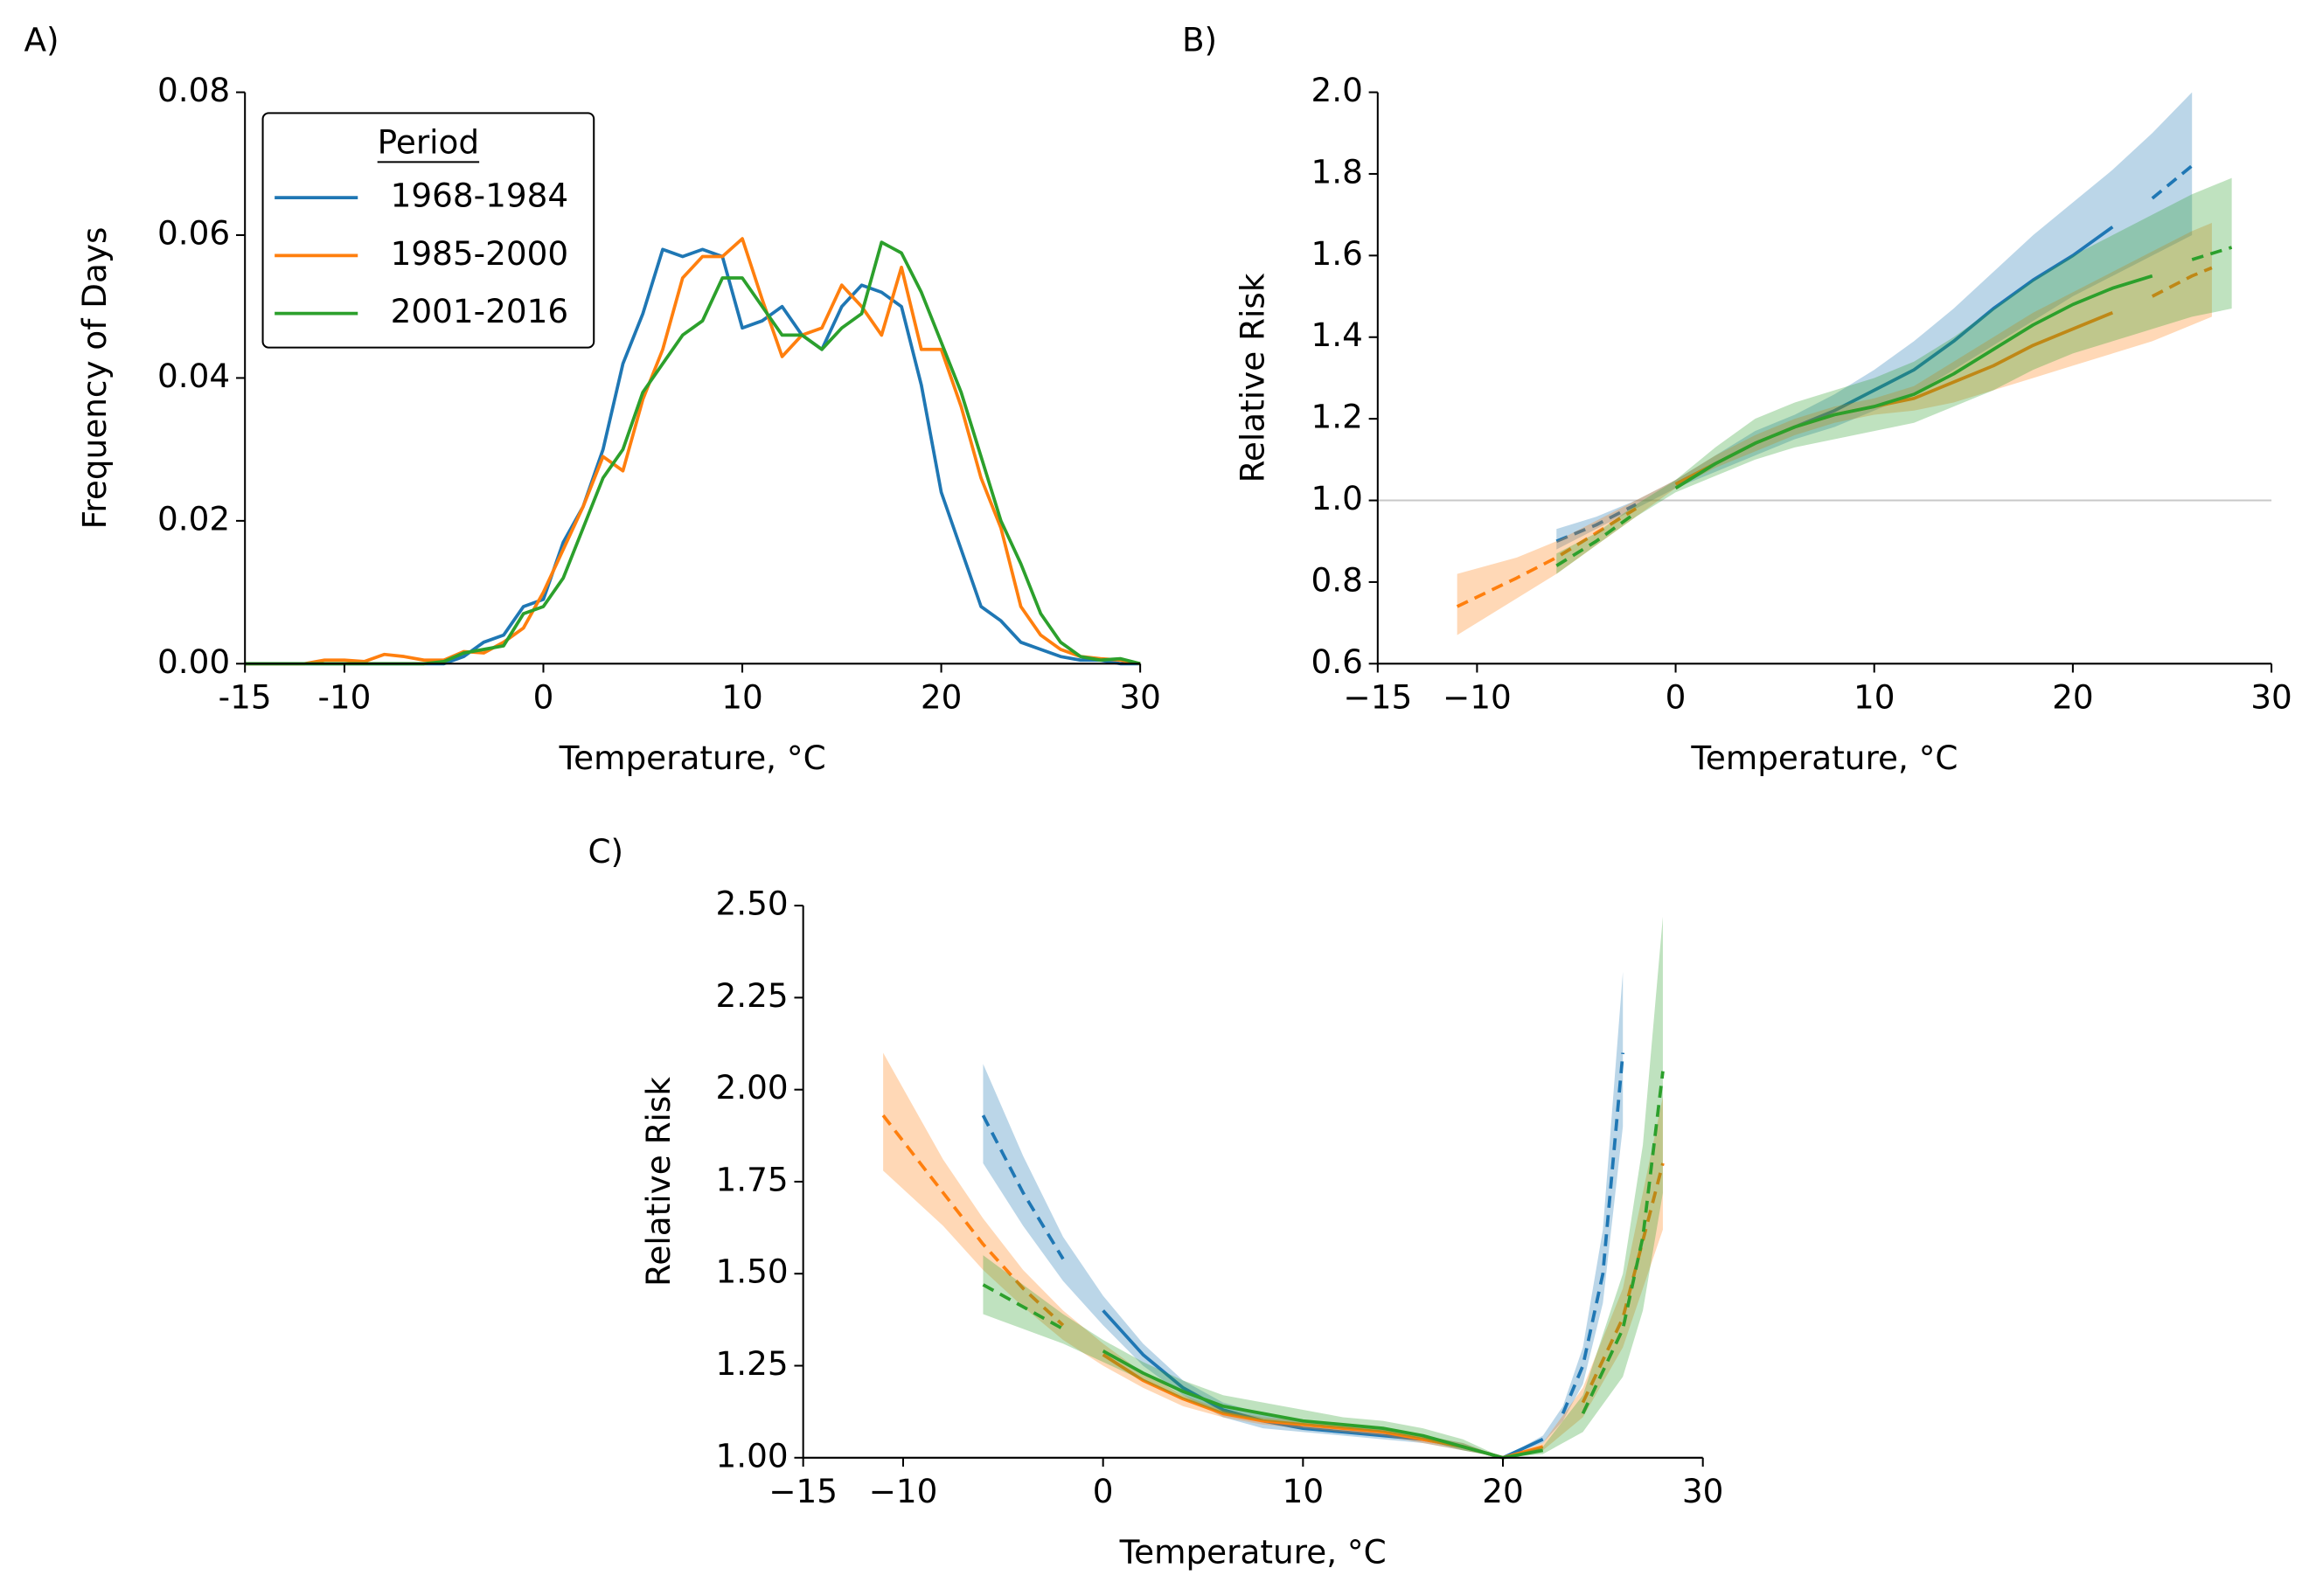 The width and height of the screenshot is (2316, 1596). What do you see at coordinates (95, 378) in the screenshot?
I see `y-axis-label: Frequency of Days` at bounding box center [95, 378].